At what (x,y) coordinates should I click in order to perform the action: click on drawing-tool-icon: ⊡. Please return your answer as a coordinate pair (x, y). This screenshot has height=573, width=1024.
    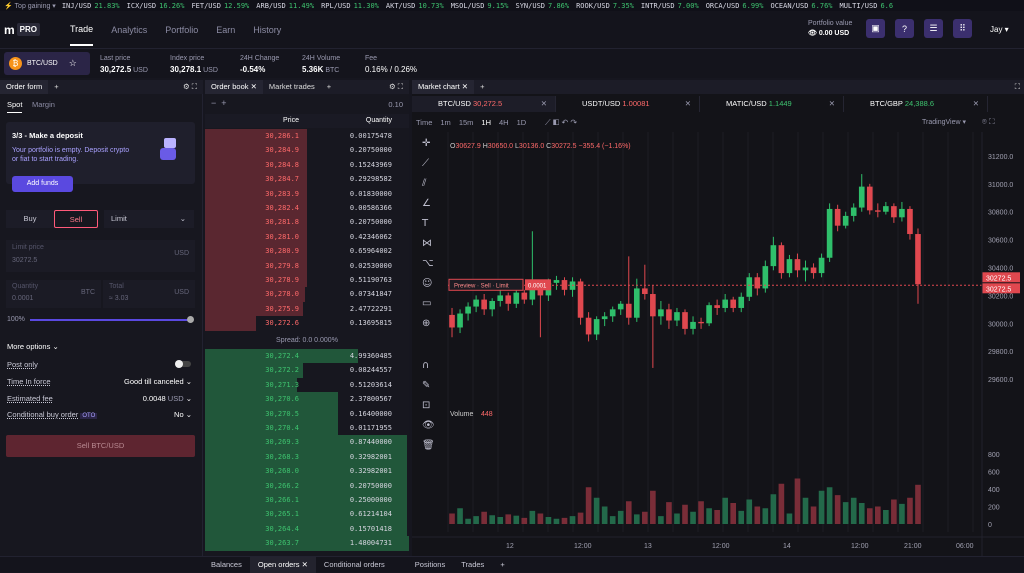
    Looking at the image, I should click on (426, 405).